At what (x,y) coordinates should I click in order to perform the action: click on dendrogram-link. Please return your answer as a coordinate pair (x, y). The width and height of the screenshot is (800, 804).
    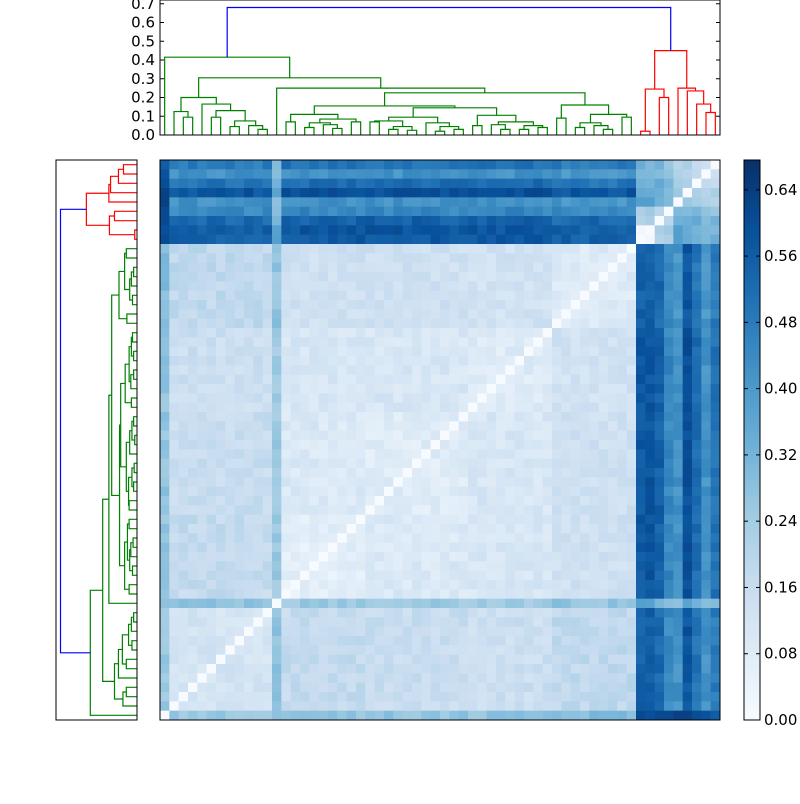
    Looking at the image, I should click on (458, 131).